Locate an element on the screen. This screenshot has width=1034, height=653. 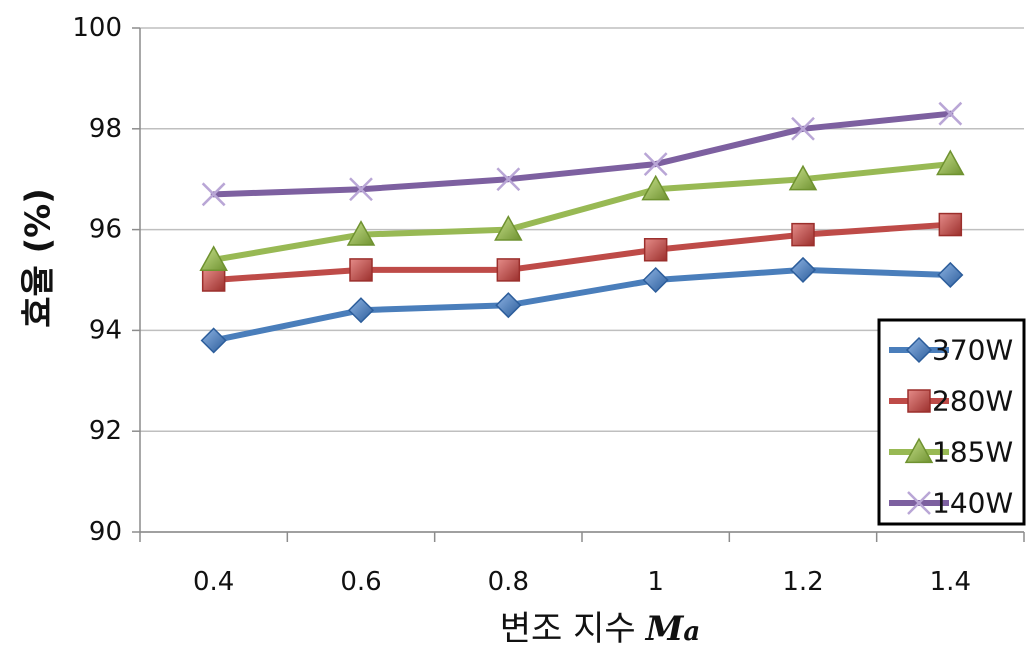
legend-label: 280W is located at coordinates (972, 401).